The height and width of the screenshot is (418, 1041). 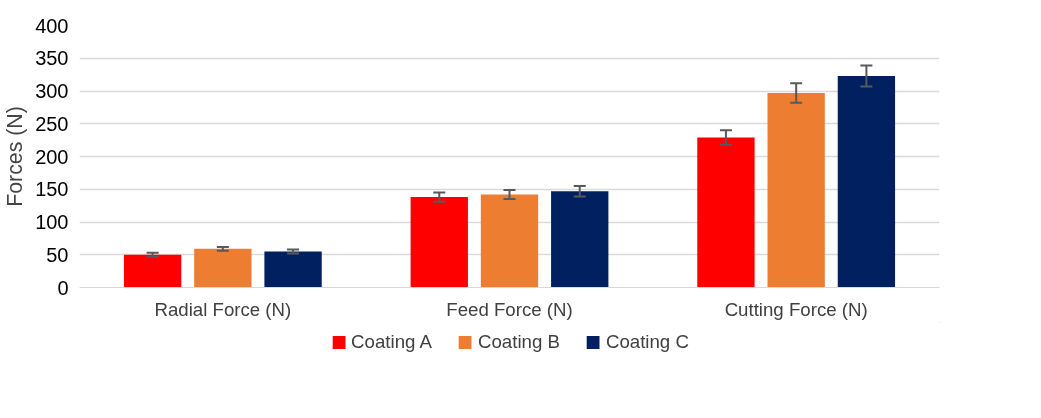 What do you see at coordinates (391, 342) in the screenshot?
I see `legend-label: Coating A` at bounding box center [391, 342].